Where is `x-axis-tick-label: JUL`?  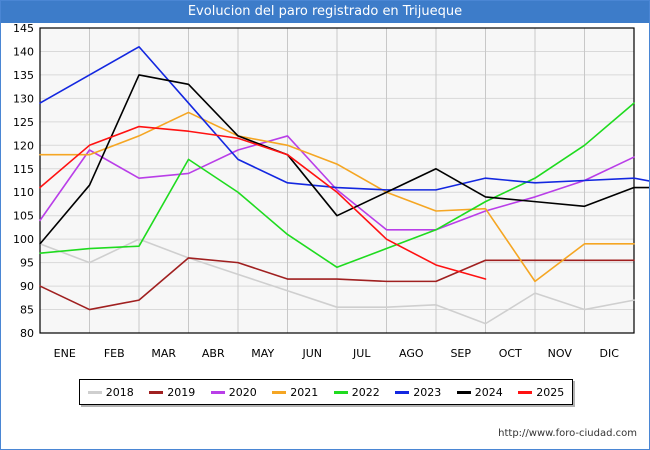 x-axis-tick-label: JUL is located at coordinates (361, 353).